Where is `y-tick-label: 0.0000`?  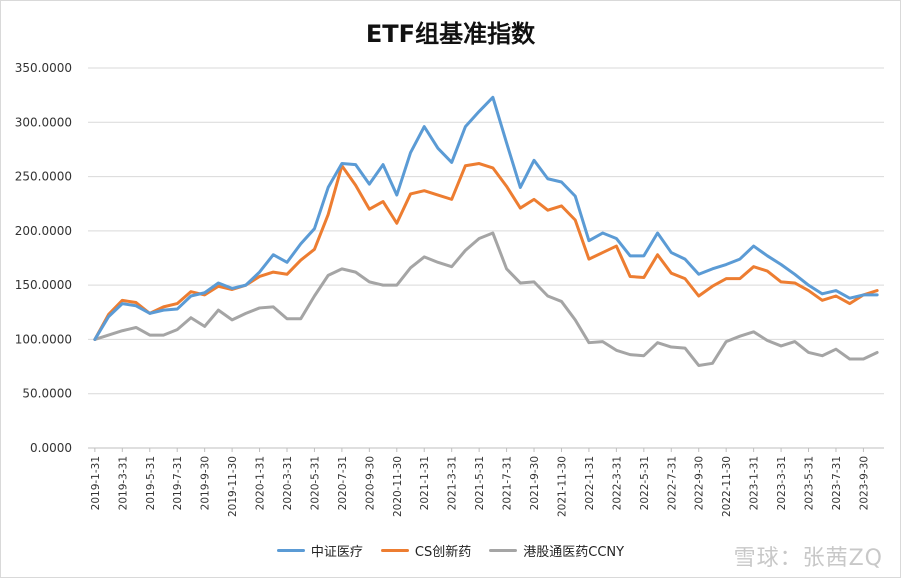
y-tick-label: 0.0000 is located at coordinates (51, 448).